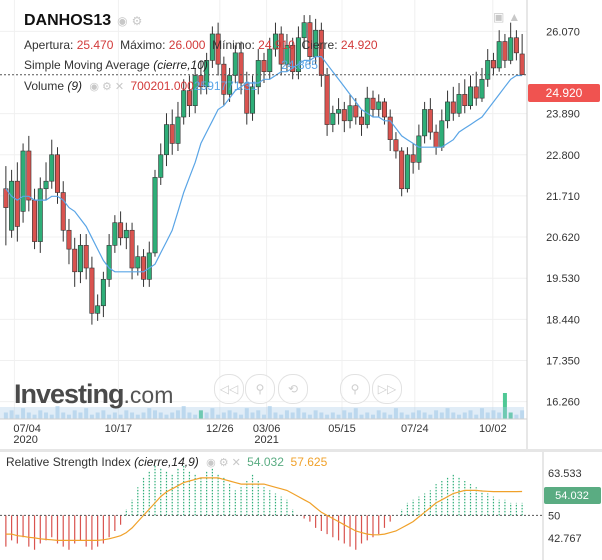 This screenshot has height=560, width=602. I want to click on rsi-signal-line, so click(264, 509).